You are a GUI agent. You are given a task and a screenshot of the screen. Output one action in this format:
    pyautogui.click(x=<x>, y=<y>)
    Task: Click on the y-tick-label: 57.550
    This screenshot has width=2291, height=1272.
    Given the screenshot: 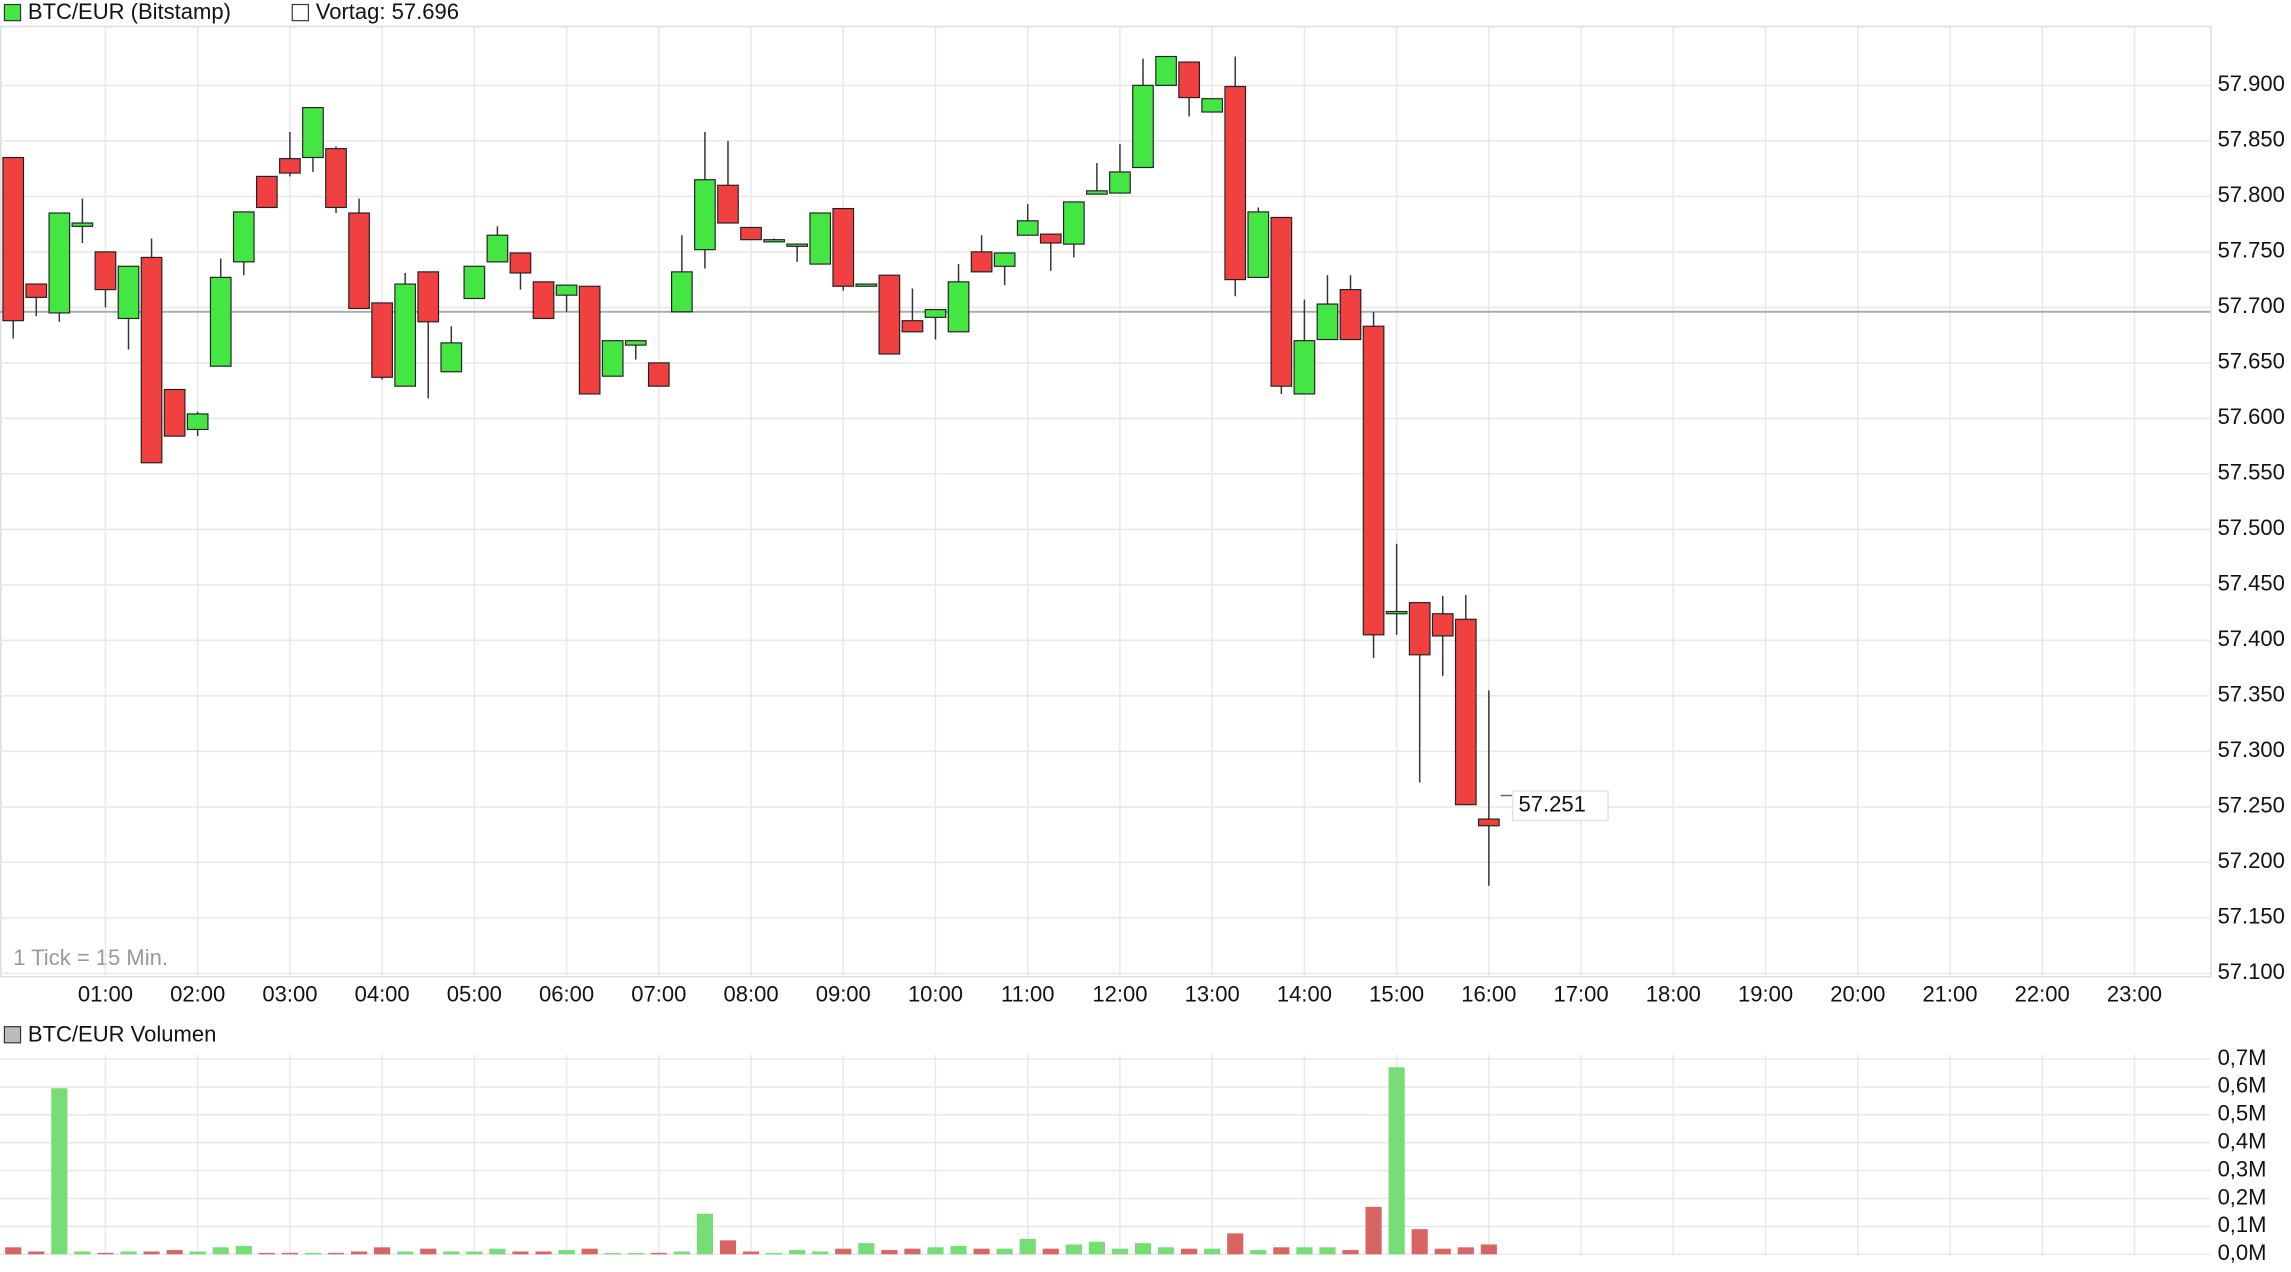 What is the action you would take?
    pyautogui.click(x=2251, y=472)
    